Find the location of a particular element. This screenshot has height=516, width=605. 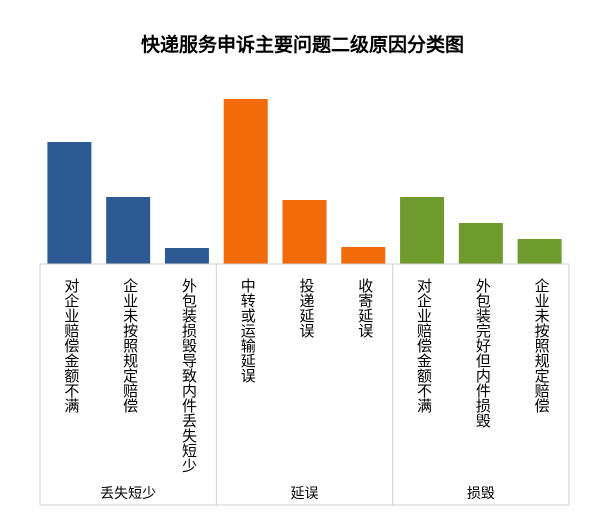

group-label: 损毁 is located at coordinates (480, 494).